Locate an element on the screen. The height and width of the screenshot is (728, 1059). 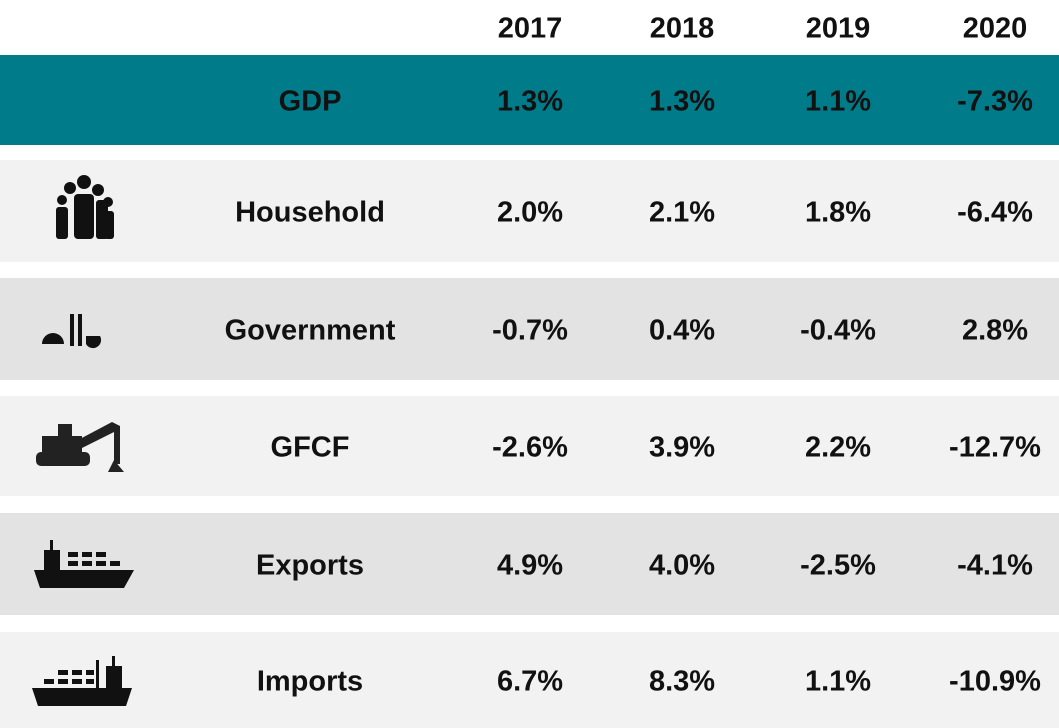
row-label: Household is located at coordinates (310, 213).